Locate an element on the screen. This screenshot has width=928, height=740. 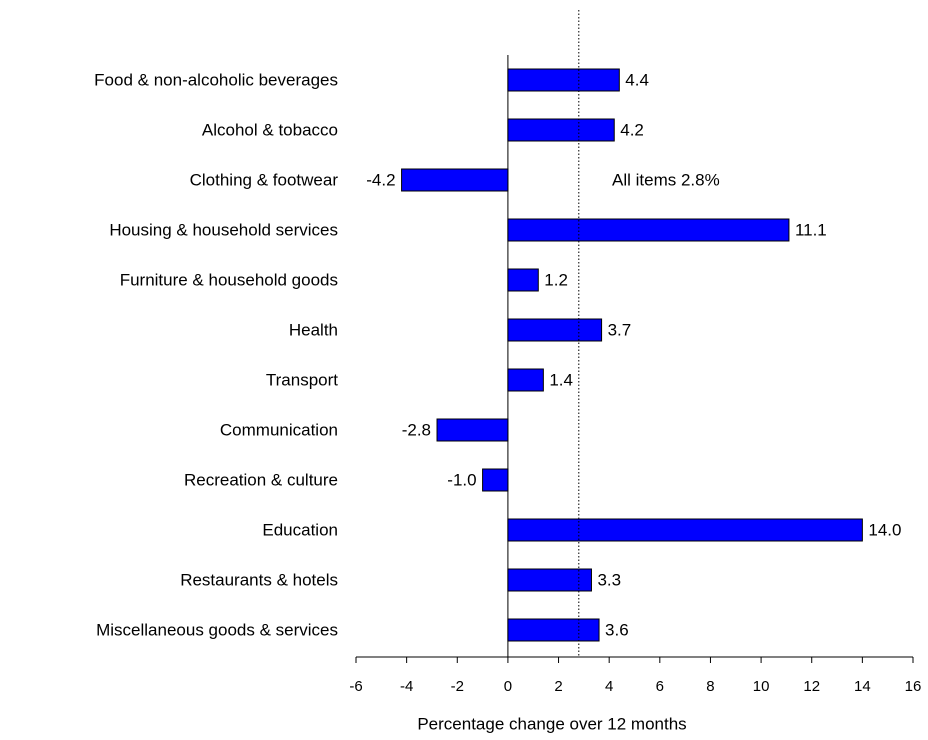
value-label: 1.4 is located at coordinates (561, 379).